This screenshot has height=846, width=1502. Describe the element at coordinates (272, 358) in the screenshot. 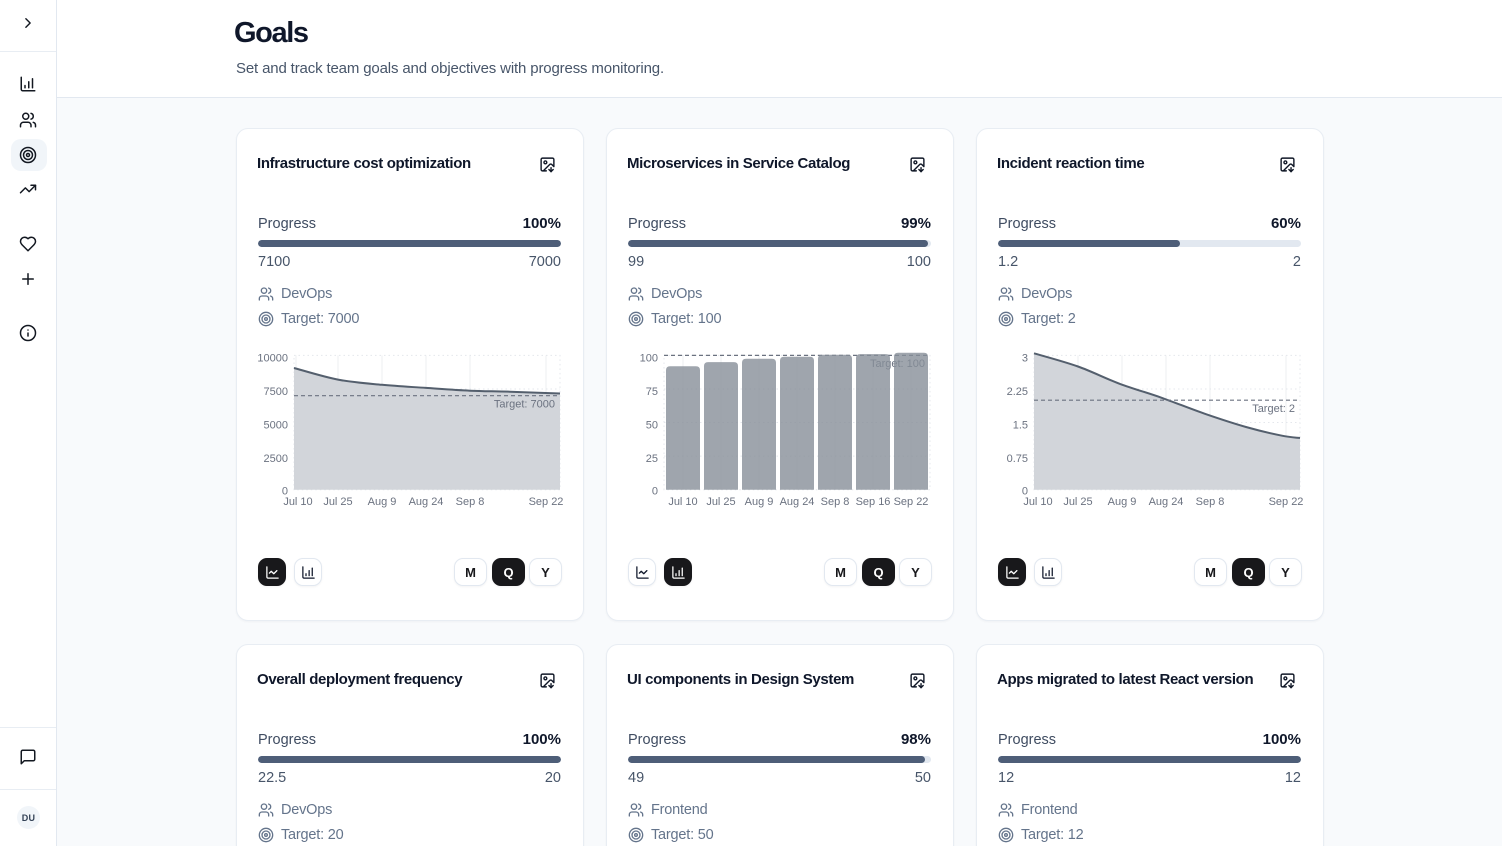

I see `svg-text: 10000` at that location.